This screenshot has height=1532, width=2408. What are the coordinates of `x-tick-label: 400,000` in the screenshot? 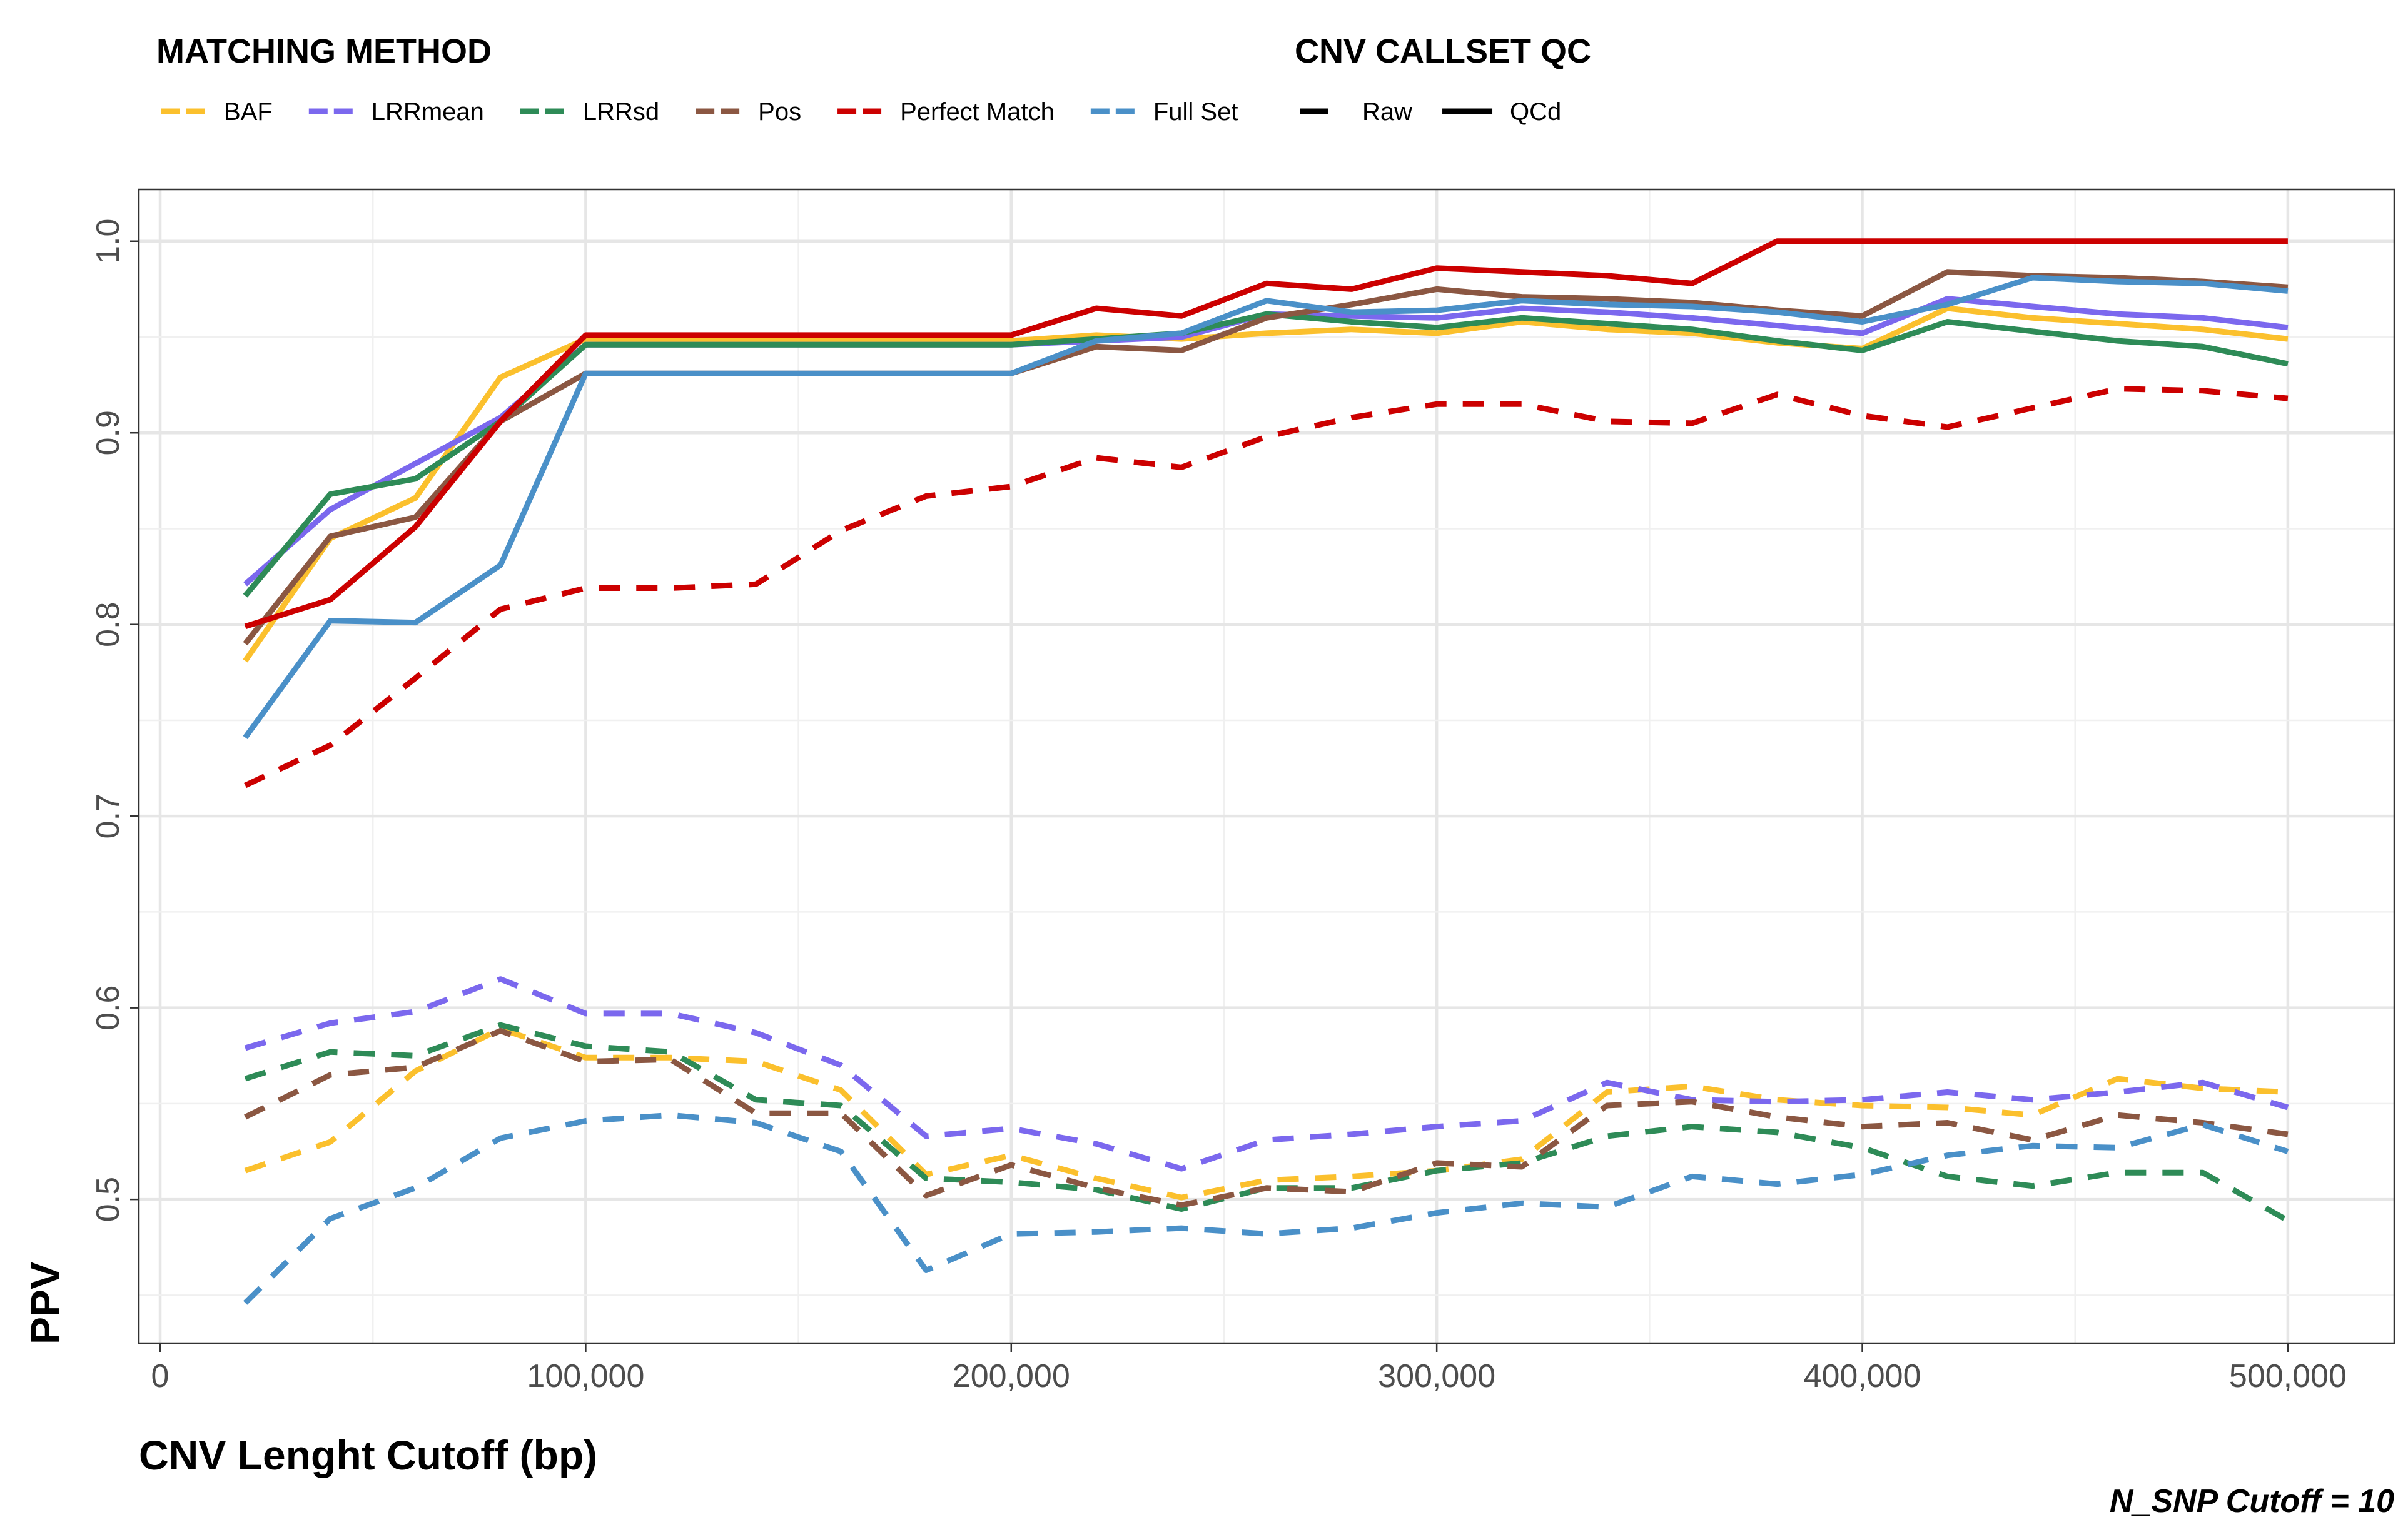 It's located at (1862, 1376).